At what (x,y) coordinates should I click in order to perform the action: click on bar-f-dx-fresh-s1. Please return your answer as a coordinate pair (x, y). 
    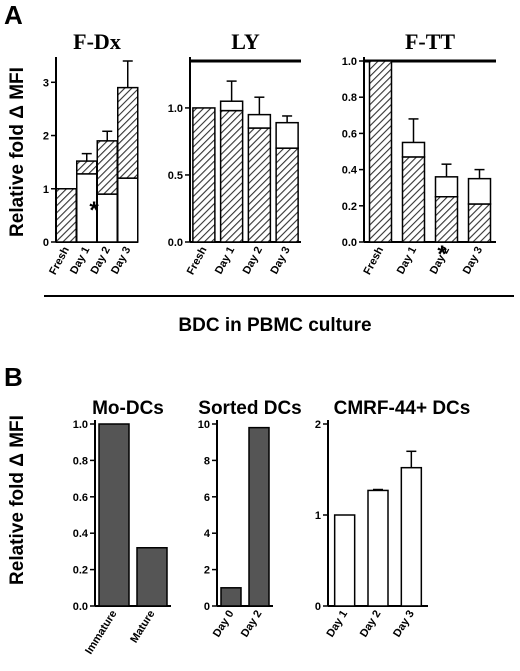
    Looking at the image, I should click on (66, 215).